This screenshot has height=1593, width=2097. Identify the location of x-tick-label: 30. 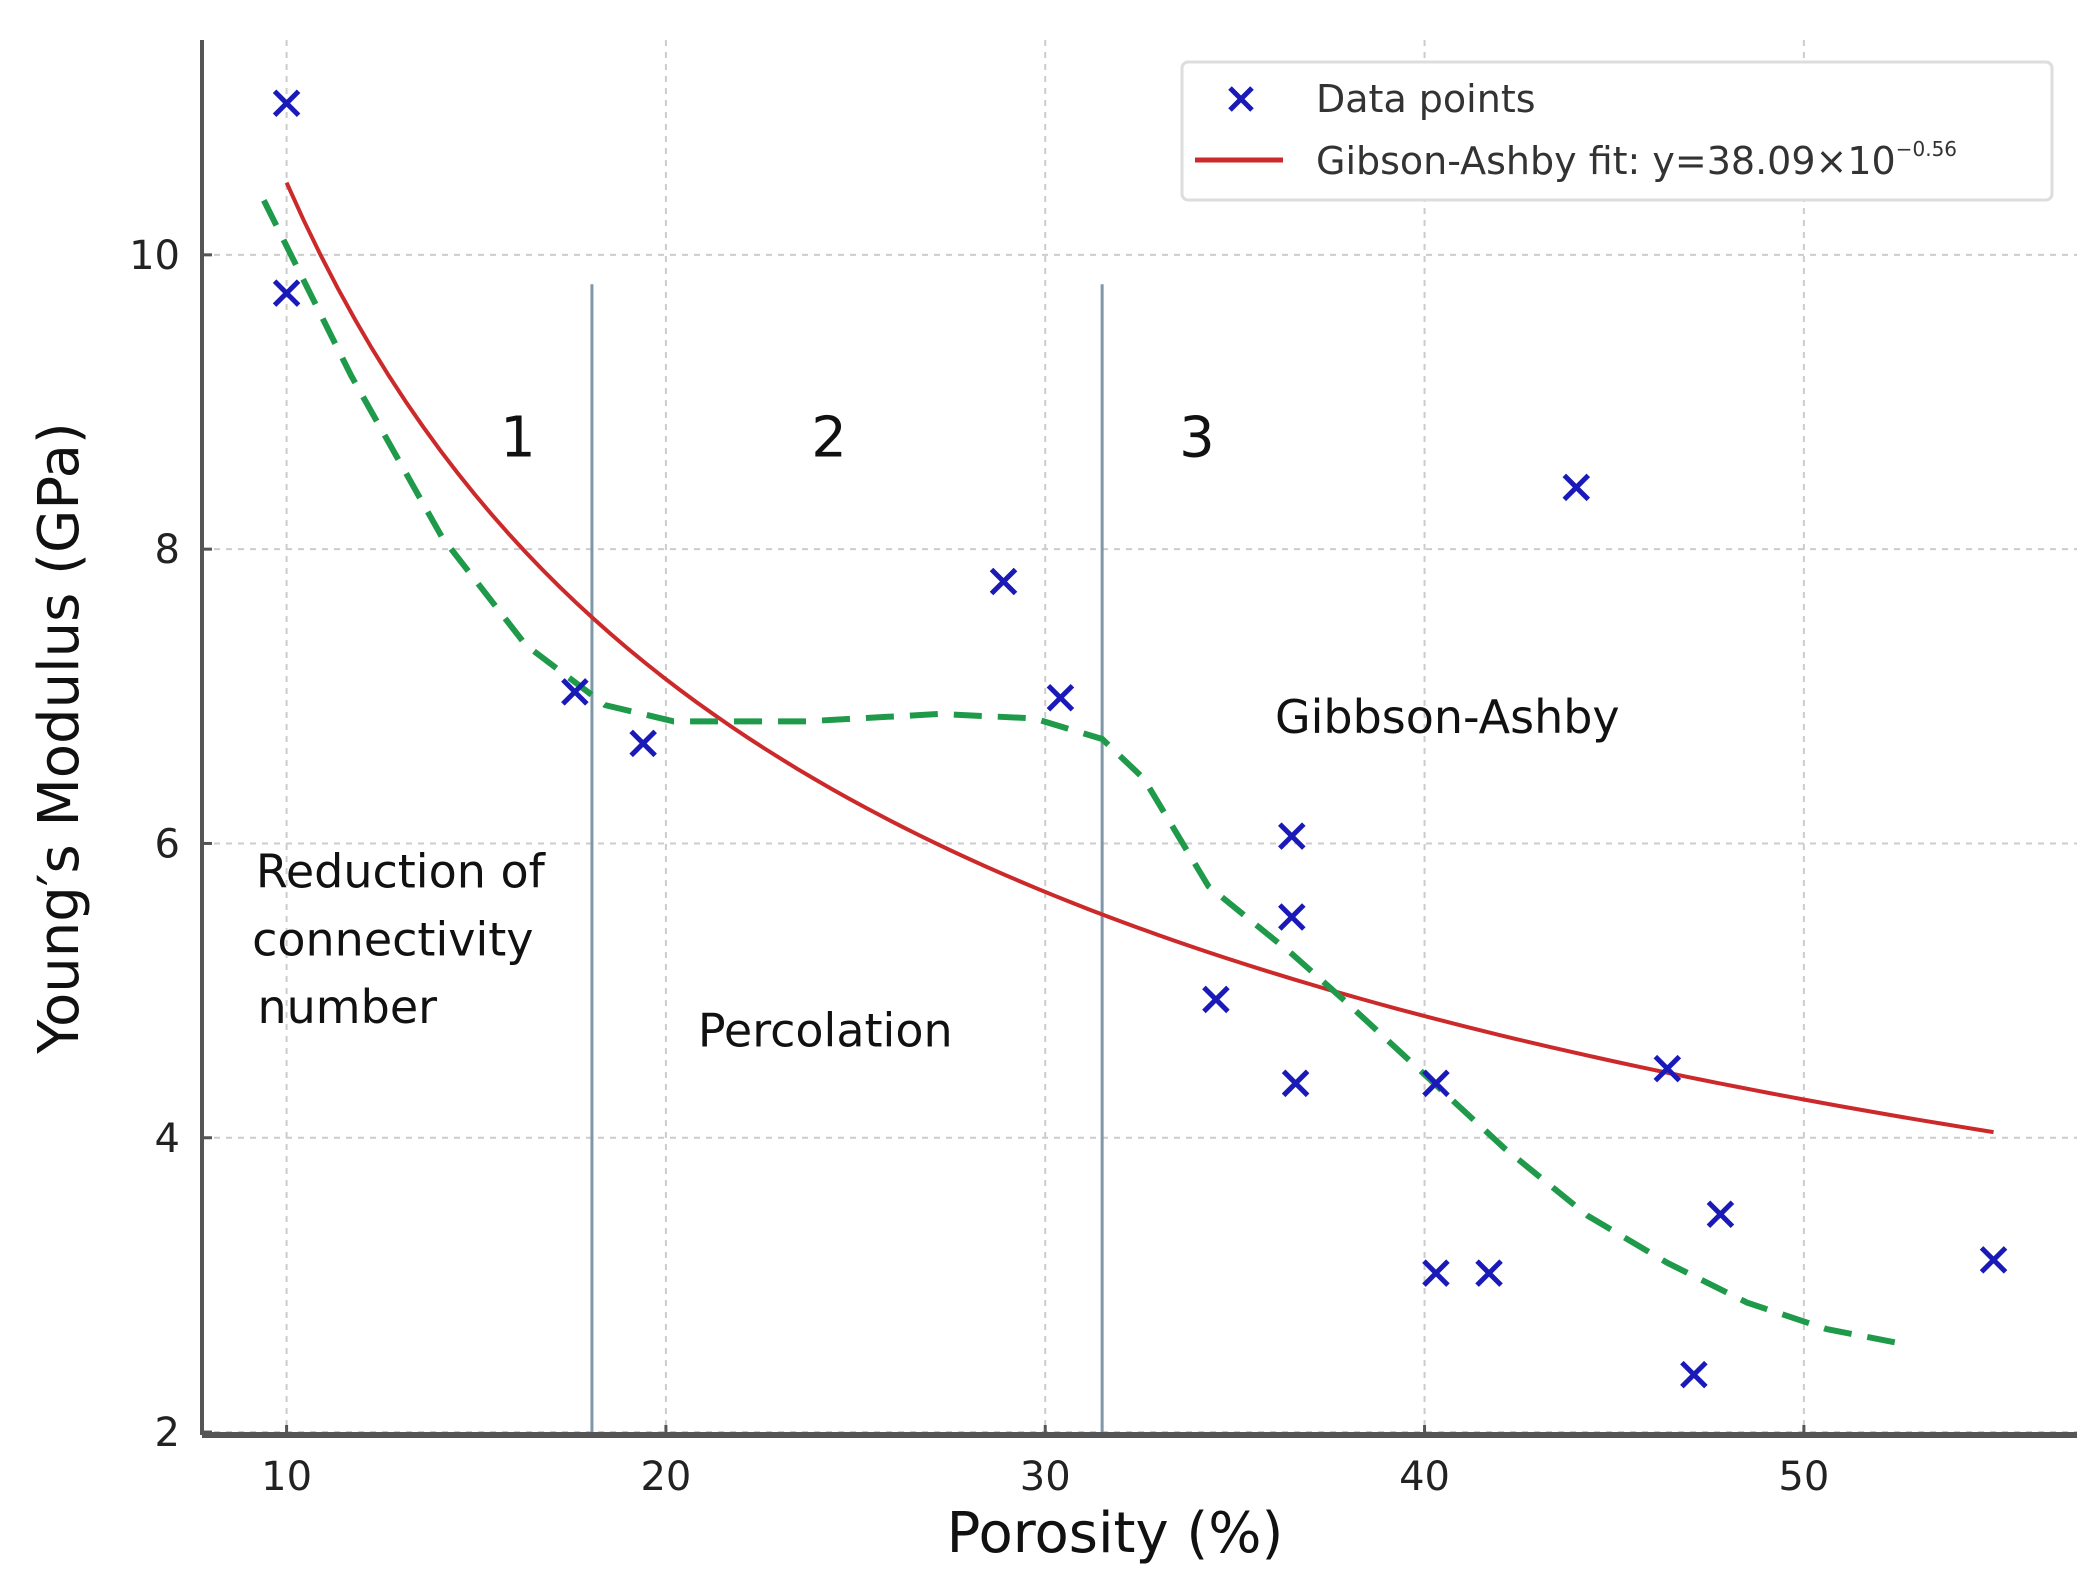
(1045, 1477).